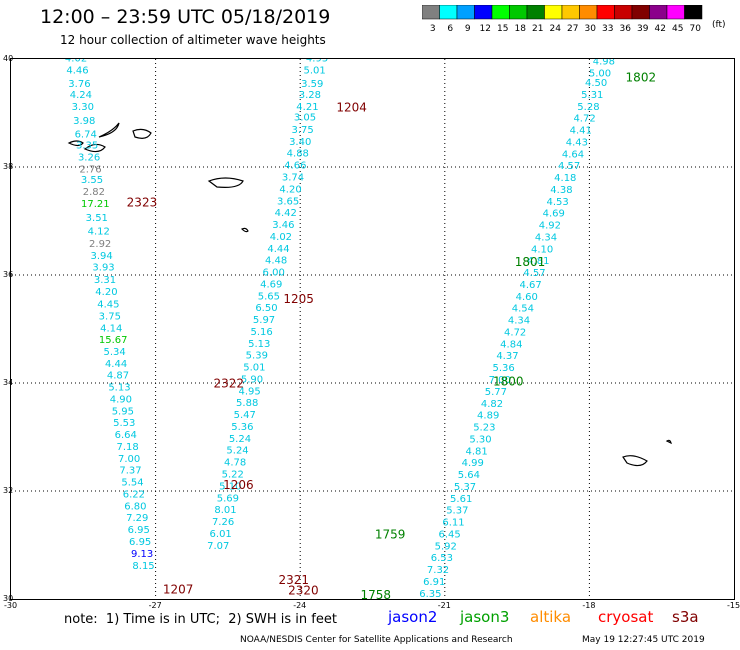  Describe the element at coordinates (129, 459) in the screenshot. I see `wave-height-value: 7.00` at that location.